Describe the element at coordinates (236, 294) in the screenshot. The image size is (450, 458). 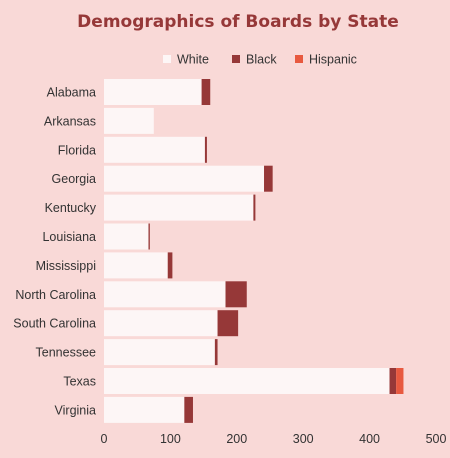
I see `bar-north-carolina-black` at that location.